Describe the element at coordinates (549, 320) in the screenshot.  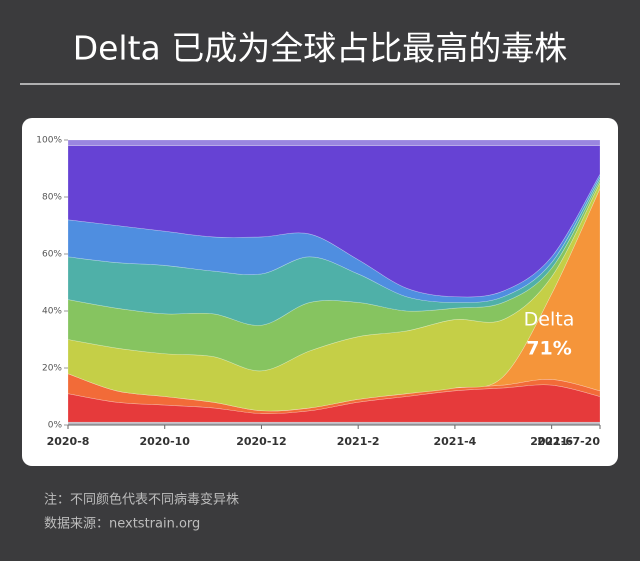
I see `series-label: Delta` at that location.